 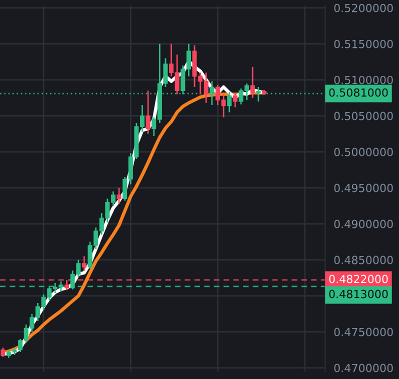 What do you see at coordinates (363, 116) in the screenshot?
I see `y-tick-label: 0.5050000` at bounding box center [363, 116].